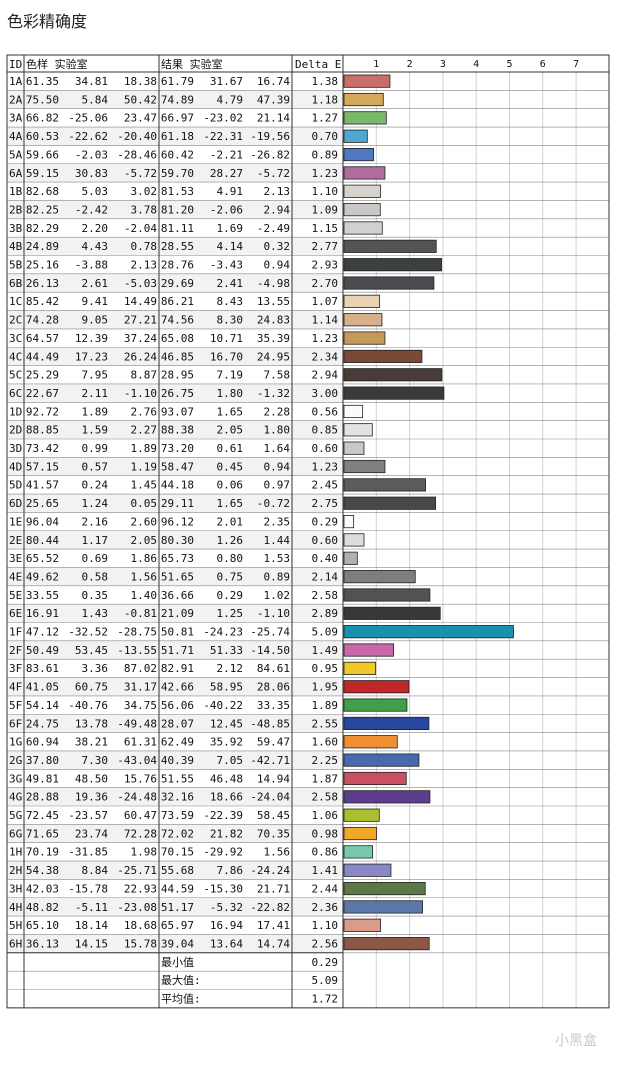 Image resolution: width=619 pixels, height=1078 pixels. What do you see at coordinates (42, 650) in the screenshot?
I see `target-lab-value: 50.49` at bounding box center [42, 650].